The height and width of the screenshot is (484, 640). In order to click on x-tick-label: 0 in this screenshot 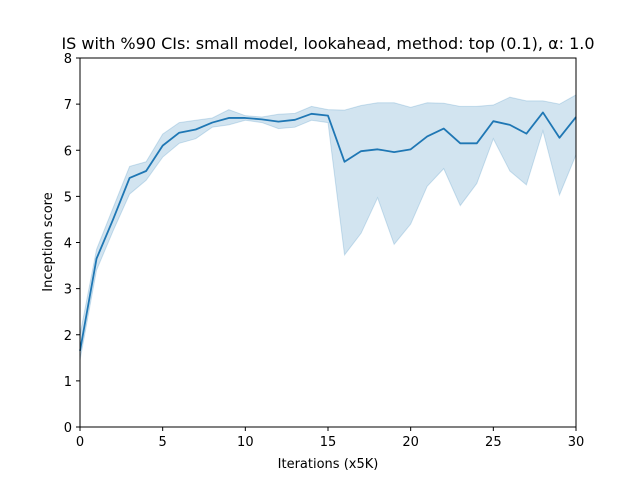, I will do `click(80, 442)`.